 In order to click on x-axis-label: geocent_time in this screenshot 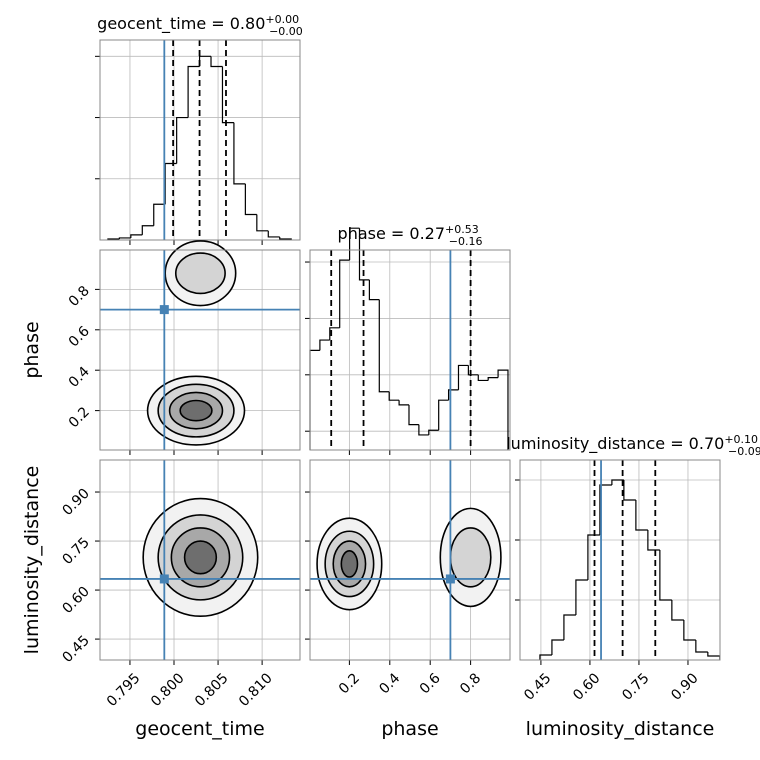, I will do `click(199, 729)`.